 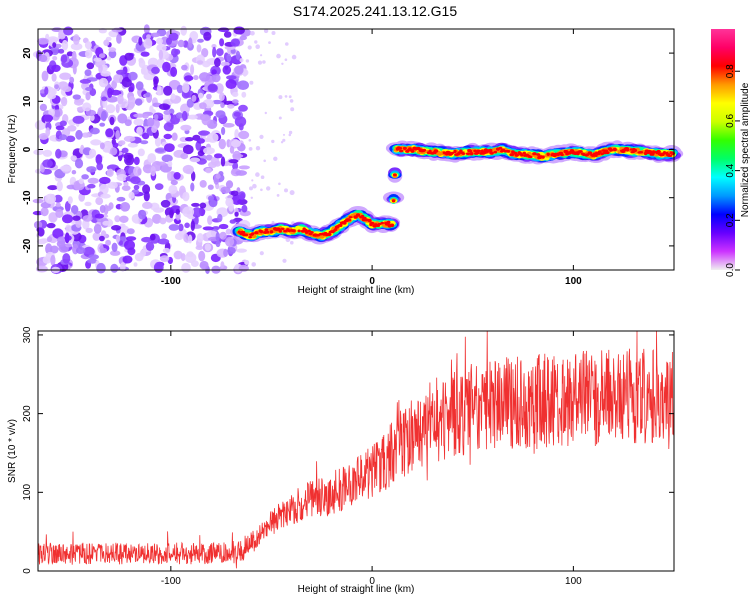 What do you see at coordinates (723, 149) in the screenshot?
I see `colorbar-fill` at bounding box center [723, 149].